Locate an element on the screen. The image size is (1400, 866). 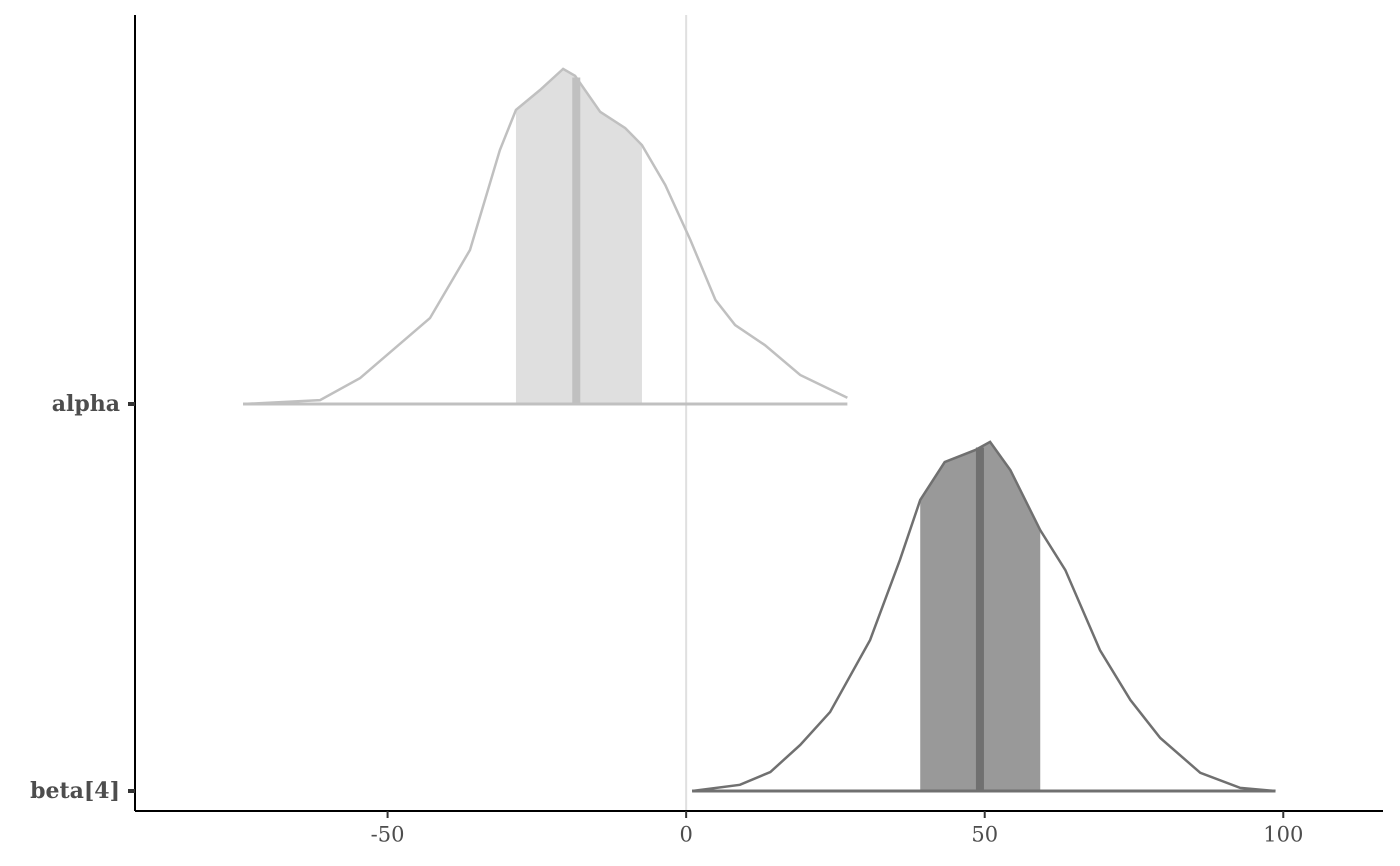
x-tick-label: -50 is located at coordinates (388, 835).